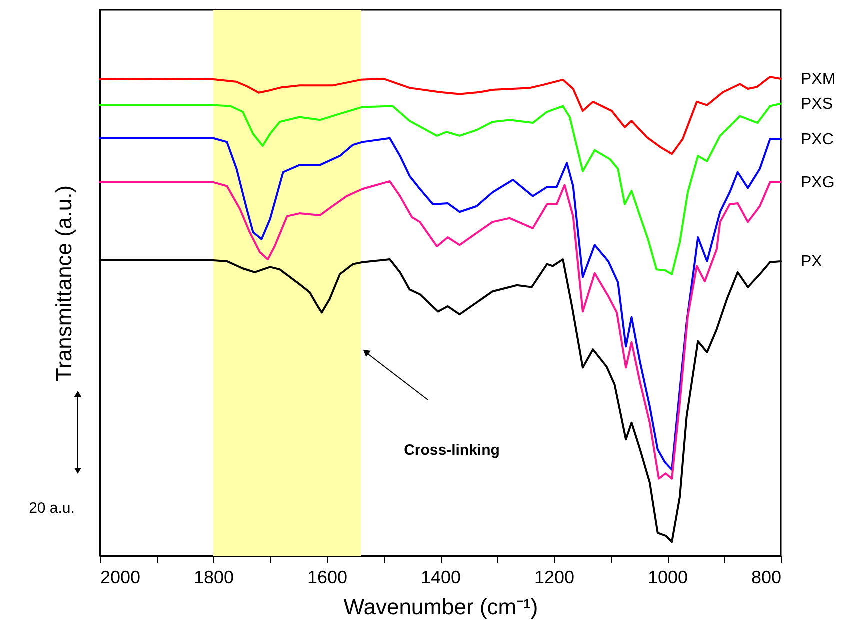 The width and height of the screenshot is (845, 639). I want to click on x-tick-label: 1000, so click(668, 578).